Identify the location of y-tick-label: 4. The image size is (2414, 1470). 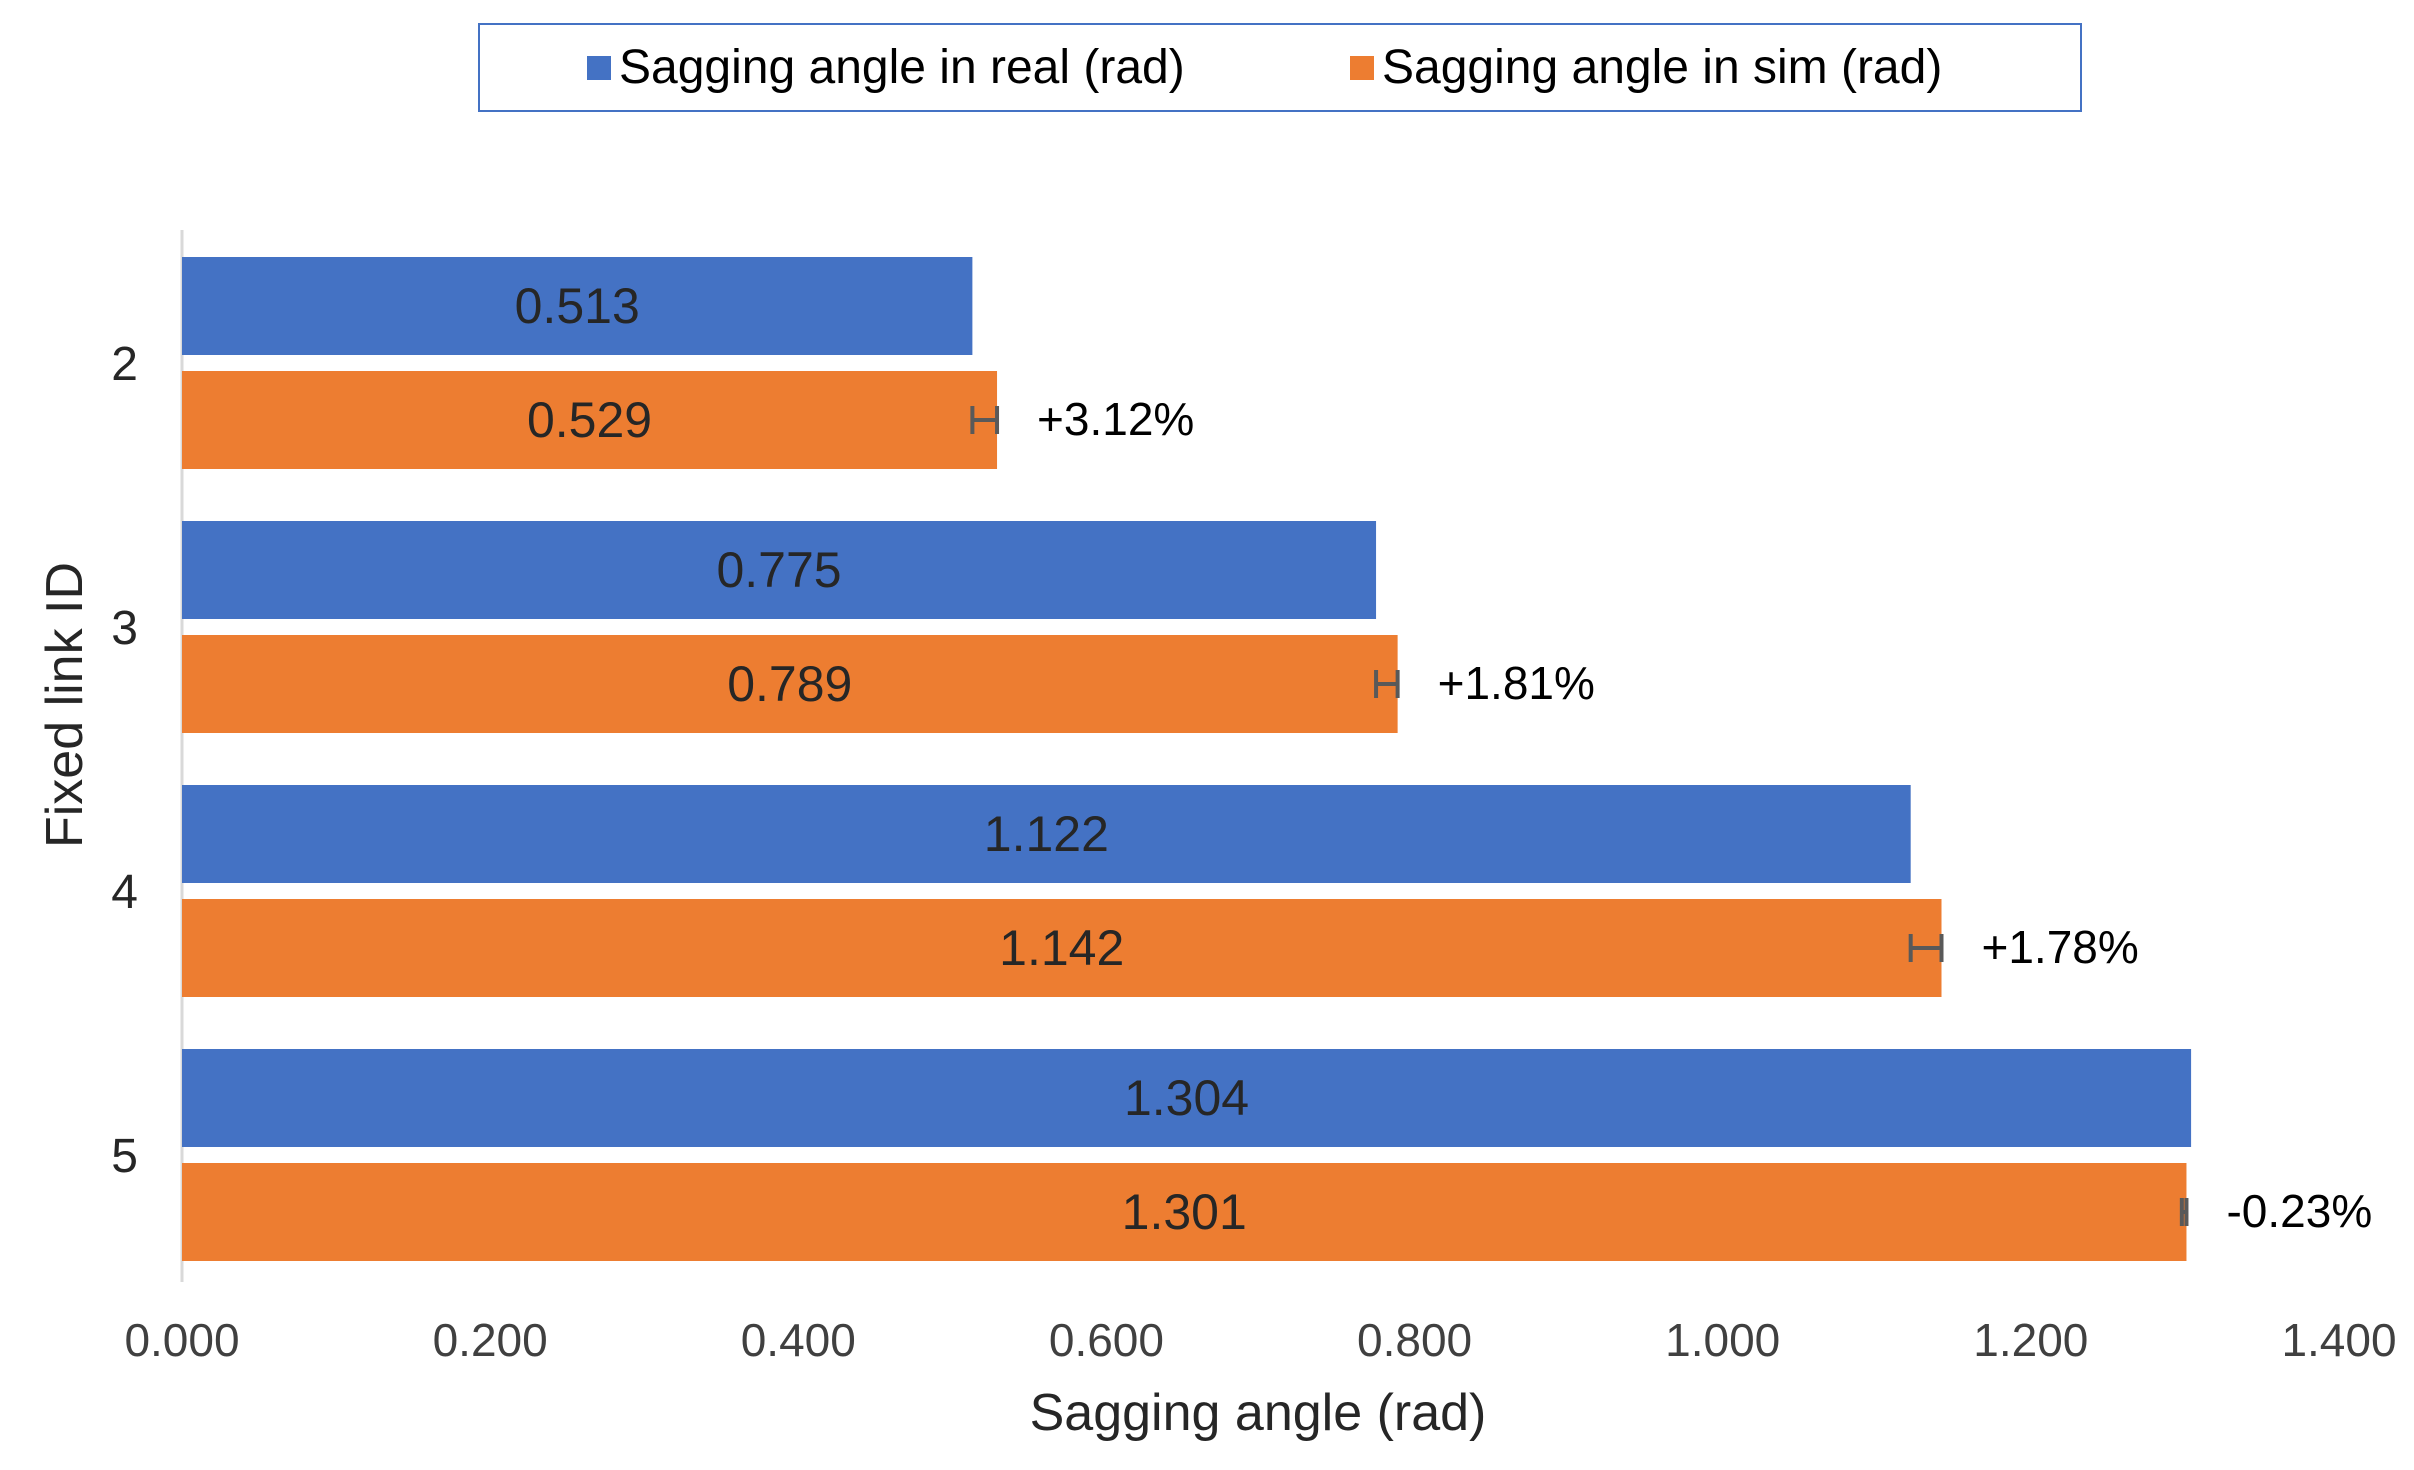
(124, 892).